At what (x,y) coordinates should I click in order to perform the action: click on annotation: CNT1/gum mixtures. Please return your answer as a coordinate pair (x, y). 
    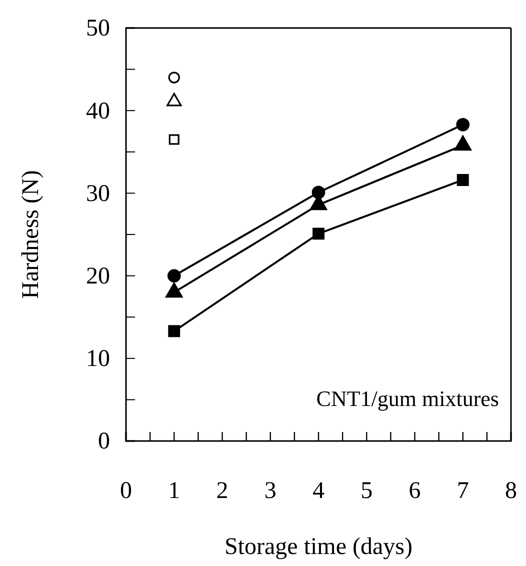
    Looking at the image, I should click on (407, 398).